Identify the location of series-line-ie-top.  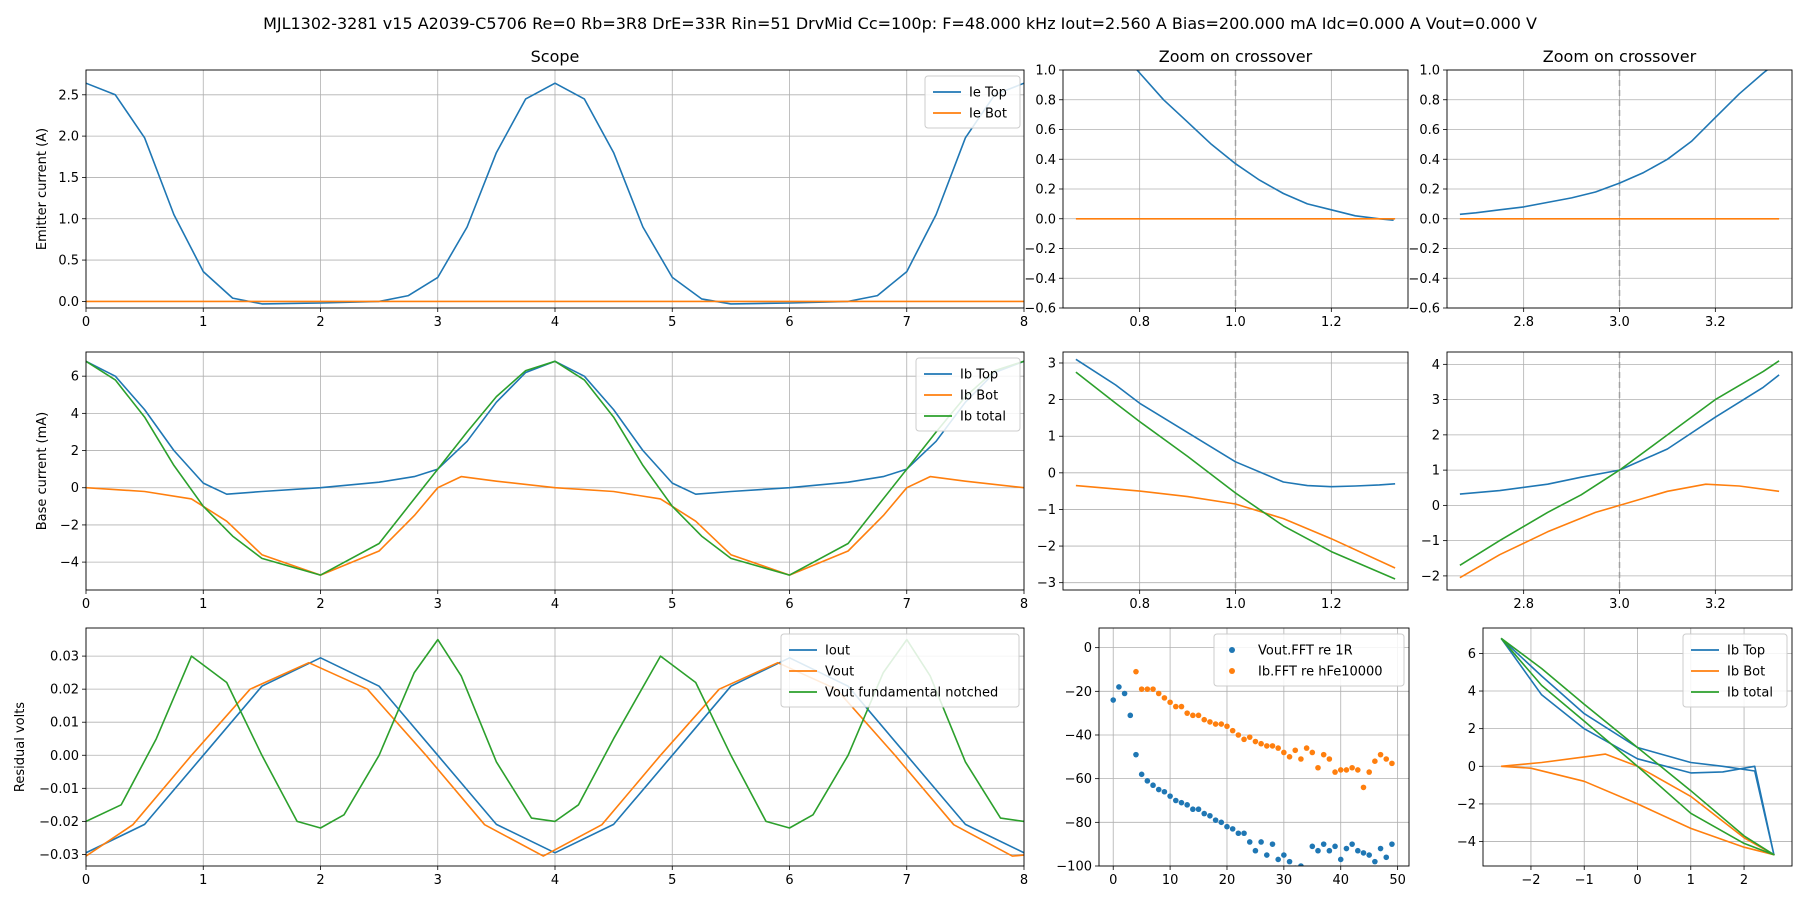
(555, 193).